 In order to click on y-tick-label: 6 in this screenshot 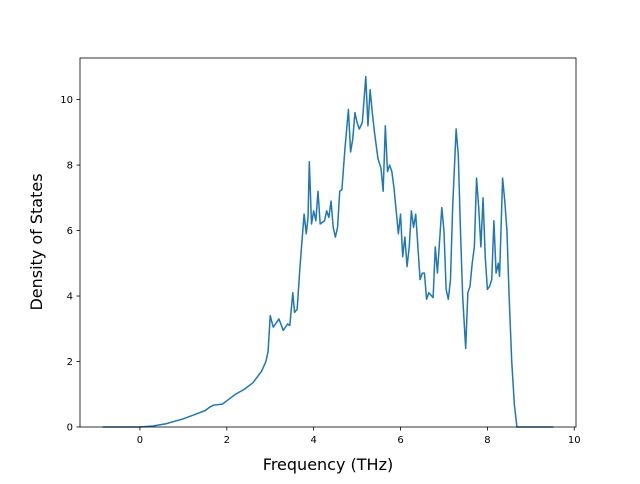, I will do `click(70, 231)`.